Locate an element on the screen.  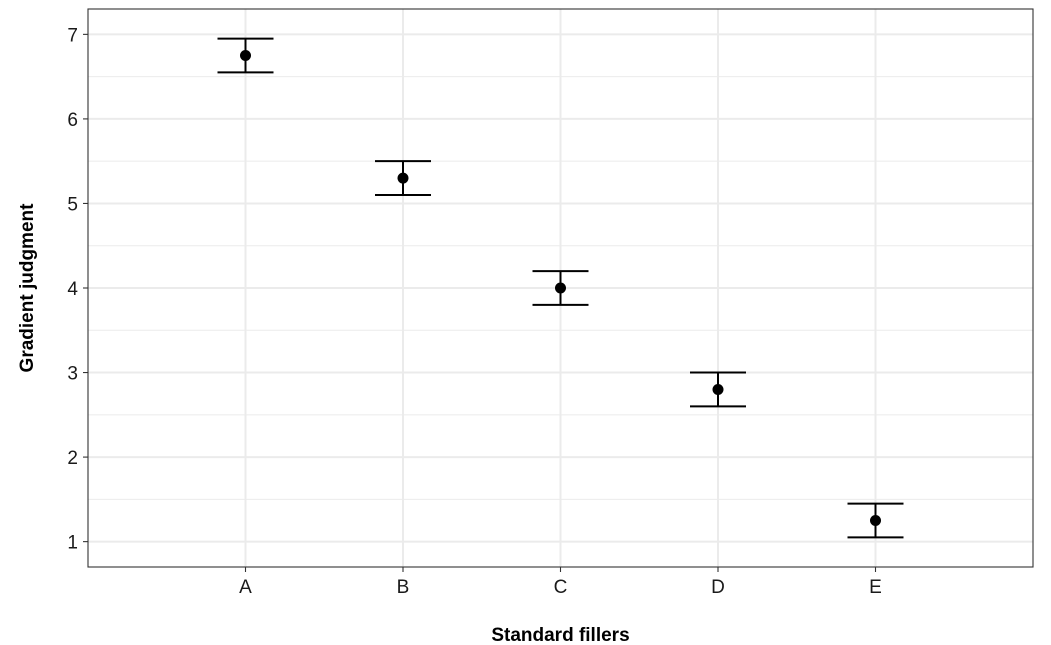
x-tick-label: B is located at coordinates (403, 587).